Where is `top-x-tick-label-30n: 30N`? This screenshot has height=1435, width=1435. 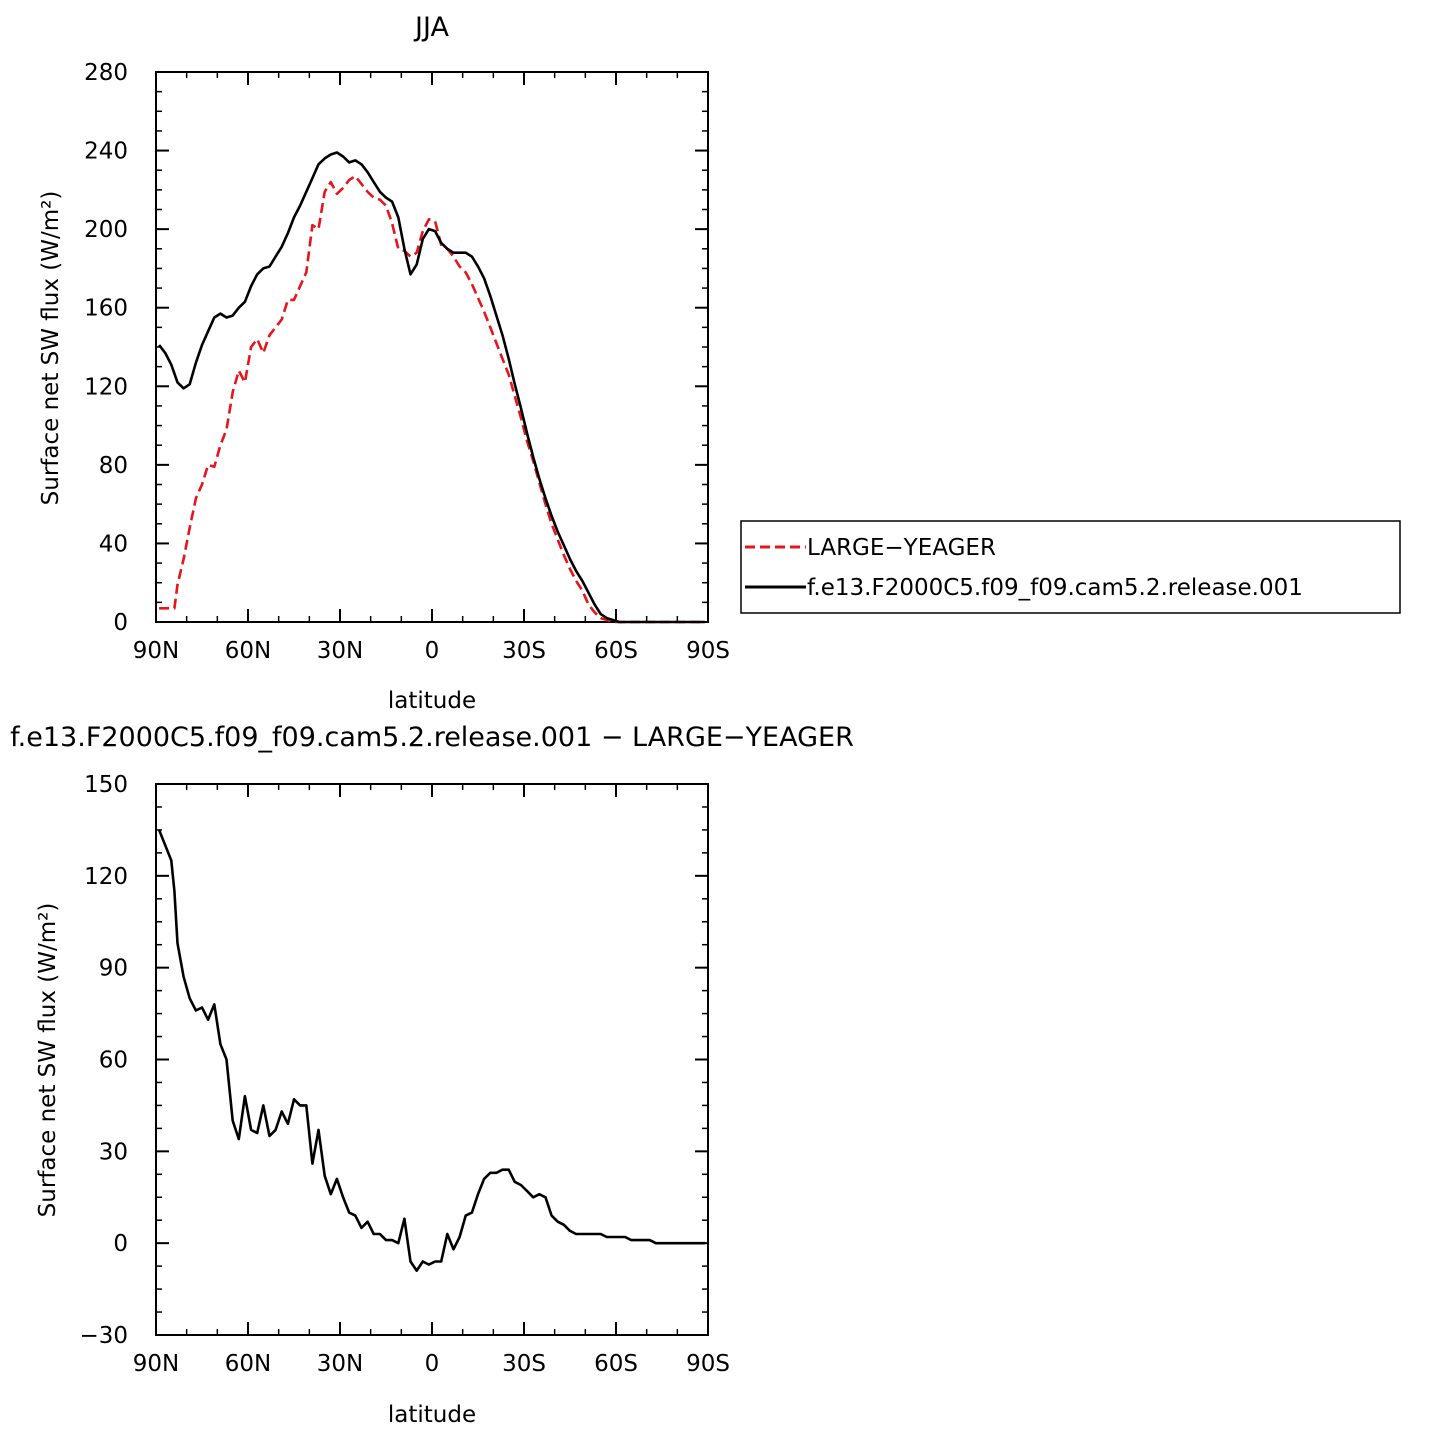
top-x-tick-label-30n: 30N is located at coordinates (340, 651).